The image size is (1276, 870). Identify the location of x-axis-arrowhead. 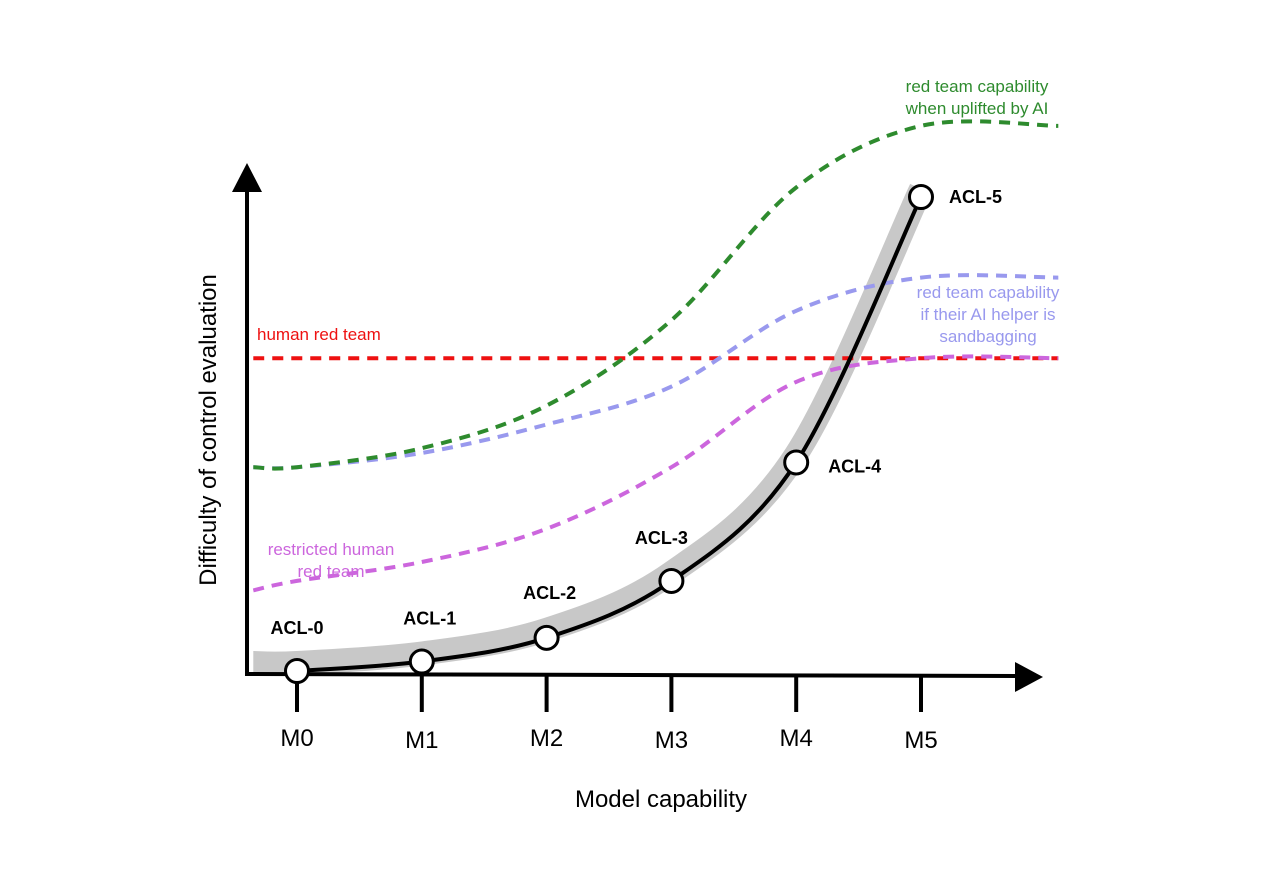
(1029, 677).